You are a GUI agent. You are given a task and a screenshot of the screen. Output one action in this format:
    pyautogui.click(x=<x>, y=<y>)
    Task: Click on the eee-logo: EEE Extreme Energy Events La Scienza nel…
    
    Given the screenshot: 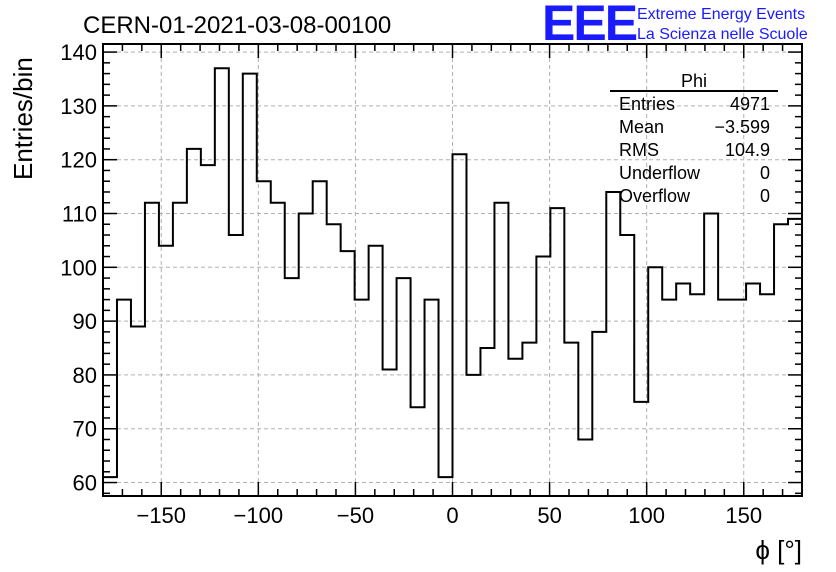 What is the action you would take?
    pyautogui.click(x=675, y=25)
    